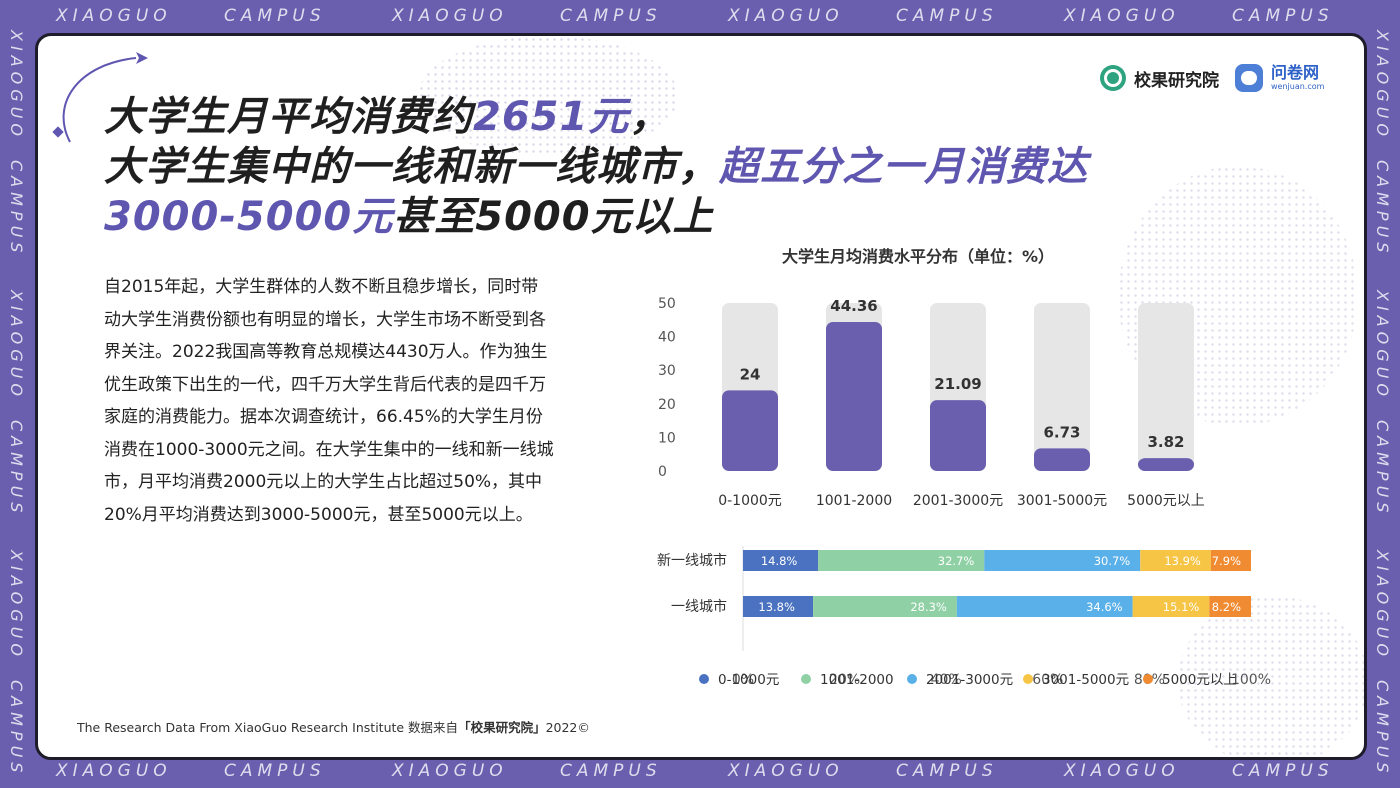  What do you see at coordinates (853, 306) in the screenshot?
I see `bar-value-label: 44.36` at bounding box center [853, 306].